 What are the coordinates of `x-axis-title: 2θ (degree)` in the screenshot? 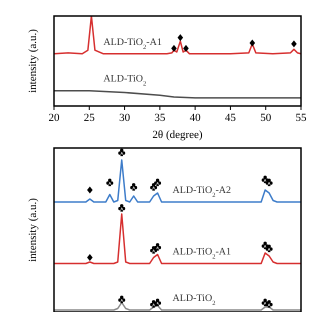 It's located at (177, 135).